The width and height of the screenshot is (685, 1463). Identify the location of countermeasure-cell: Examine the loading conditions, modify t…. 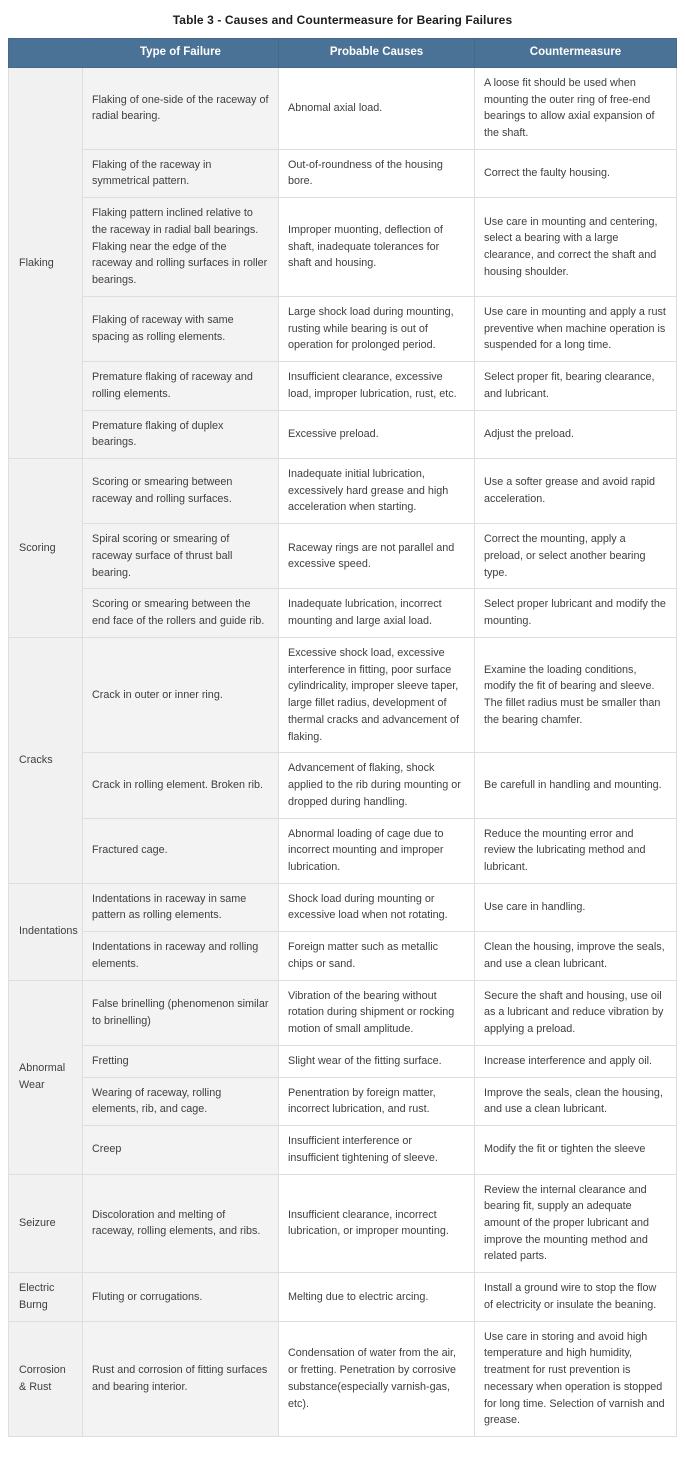
(575, 695).